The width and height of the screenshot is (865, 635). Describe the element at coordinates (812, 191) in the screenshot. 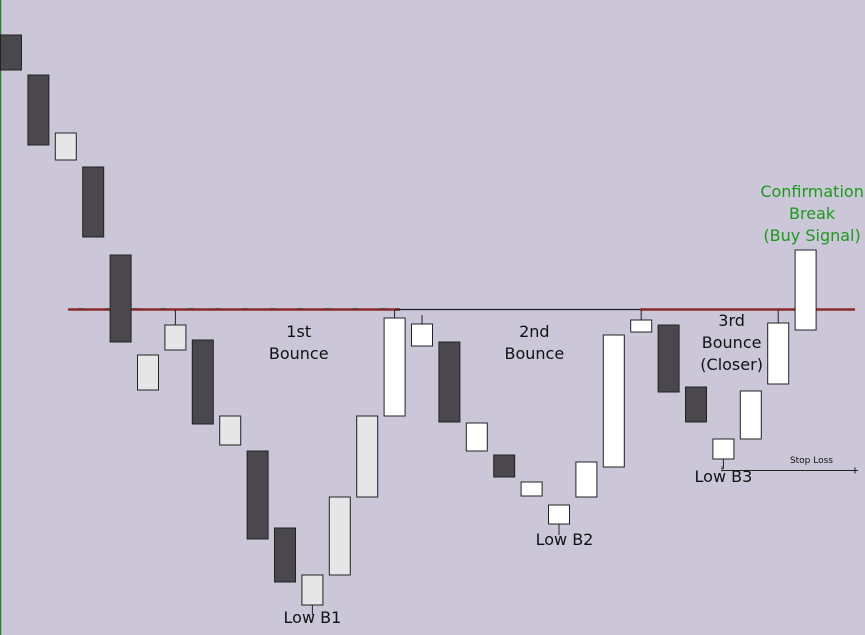

I see `confirmation-label: Confirmation` at that location.